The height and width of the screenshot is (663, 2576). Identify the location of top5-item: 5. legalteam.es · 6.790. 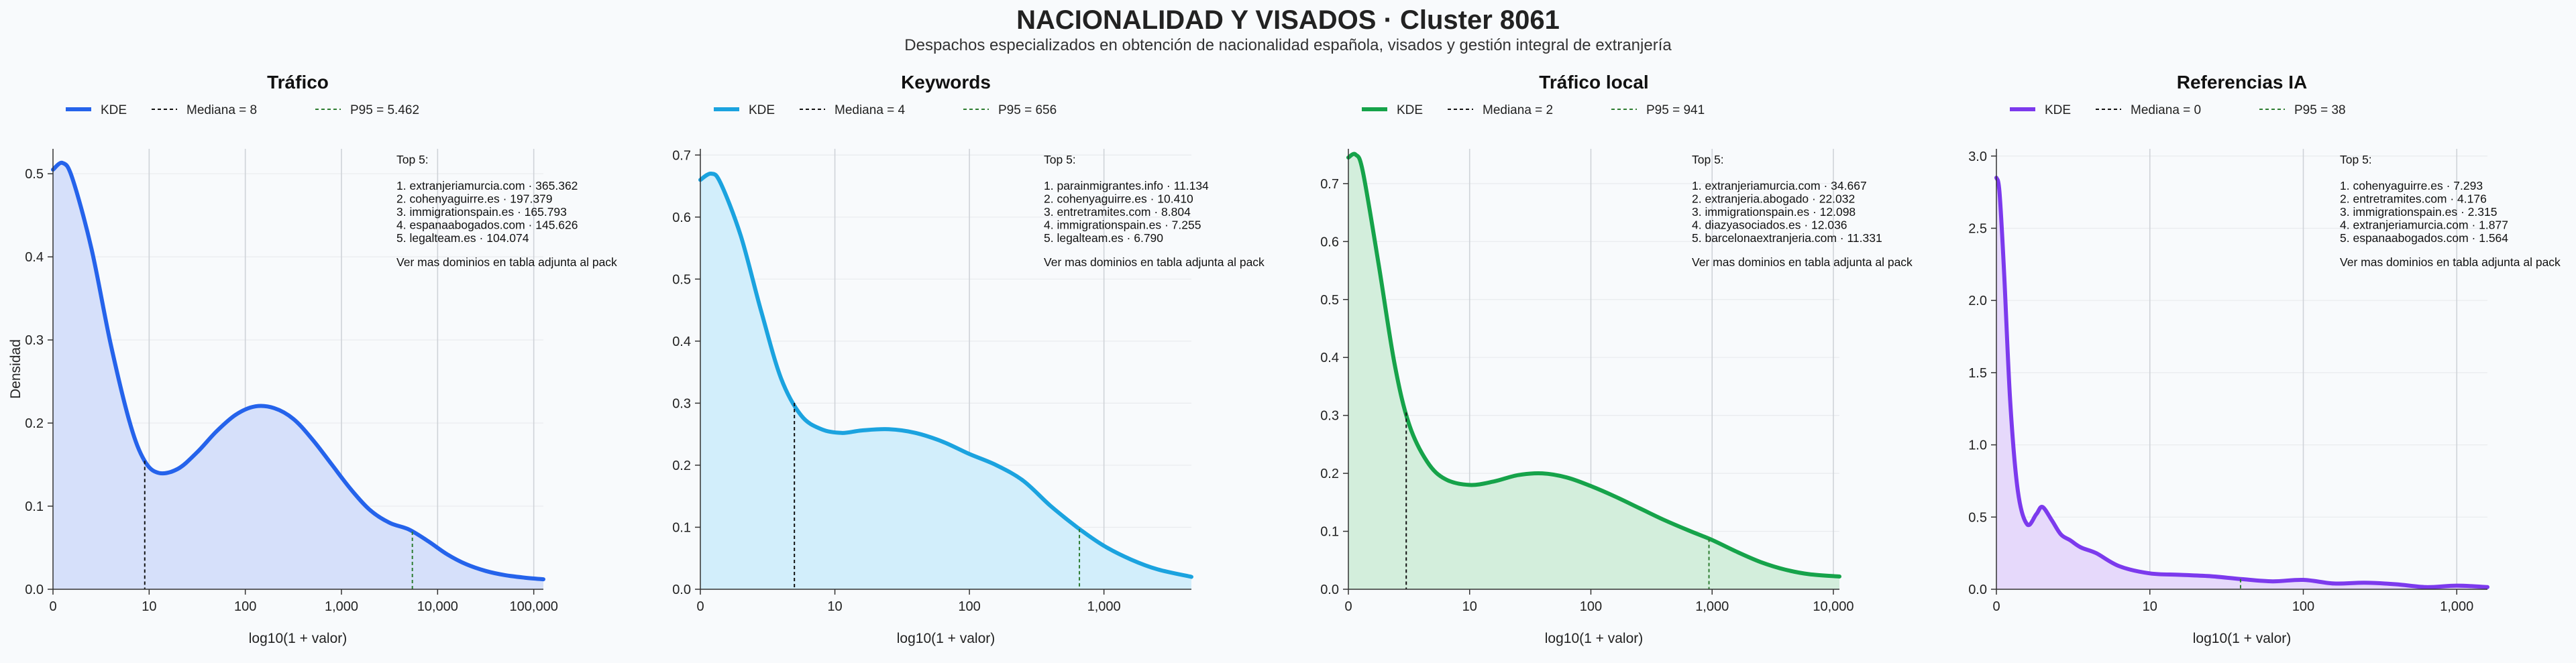
(1103, 238).